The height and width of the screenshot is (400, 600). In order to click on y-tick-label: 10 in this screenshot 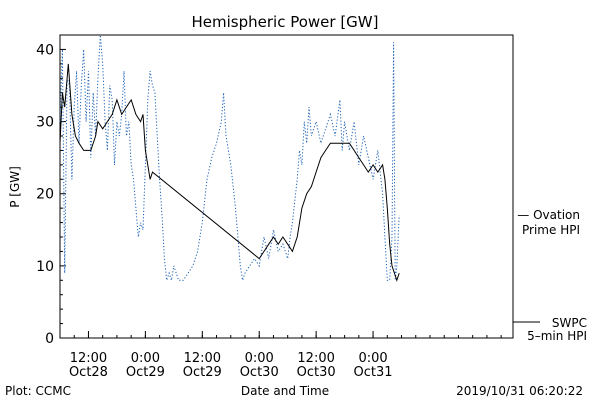, I will do `click(45, 267)`.